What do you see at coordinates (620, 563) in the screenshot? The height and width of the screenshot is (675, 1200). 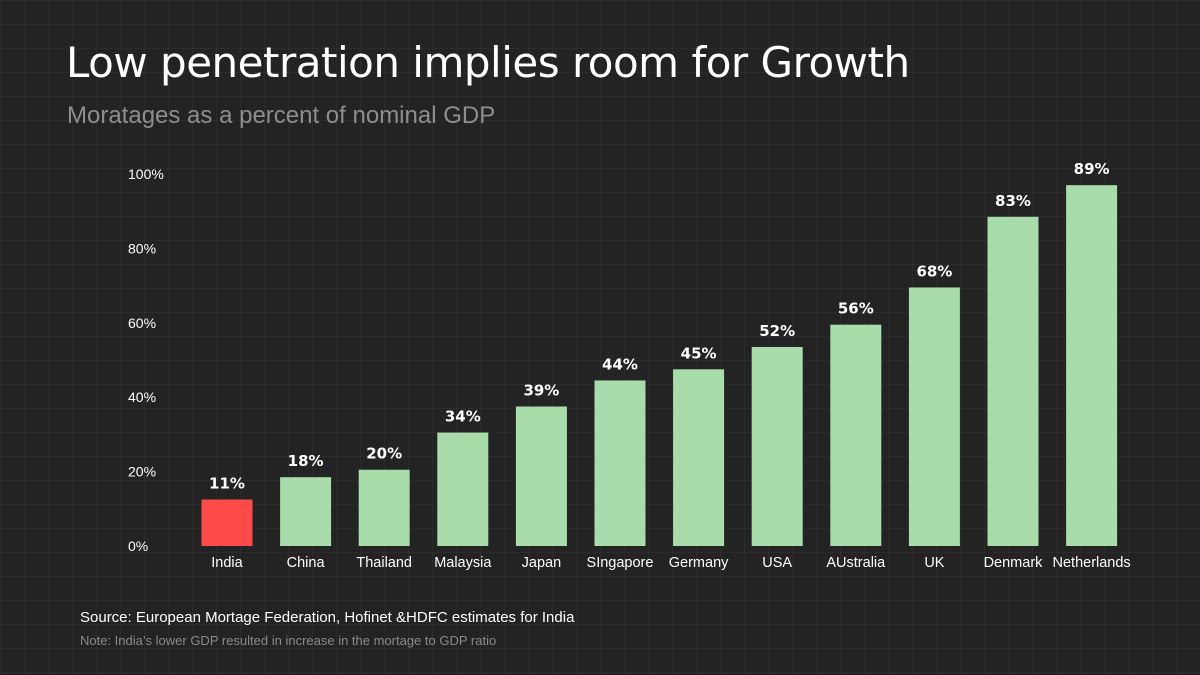 I see `category-label: SIngapore` at bounding box center [620, 563].